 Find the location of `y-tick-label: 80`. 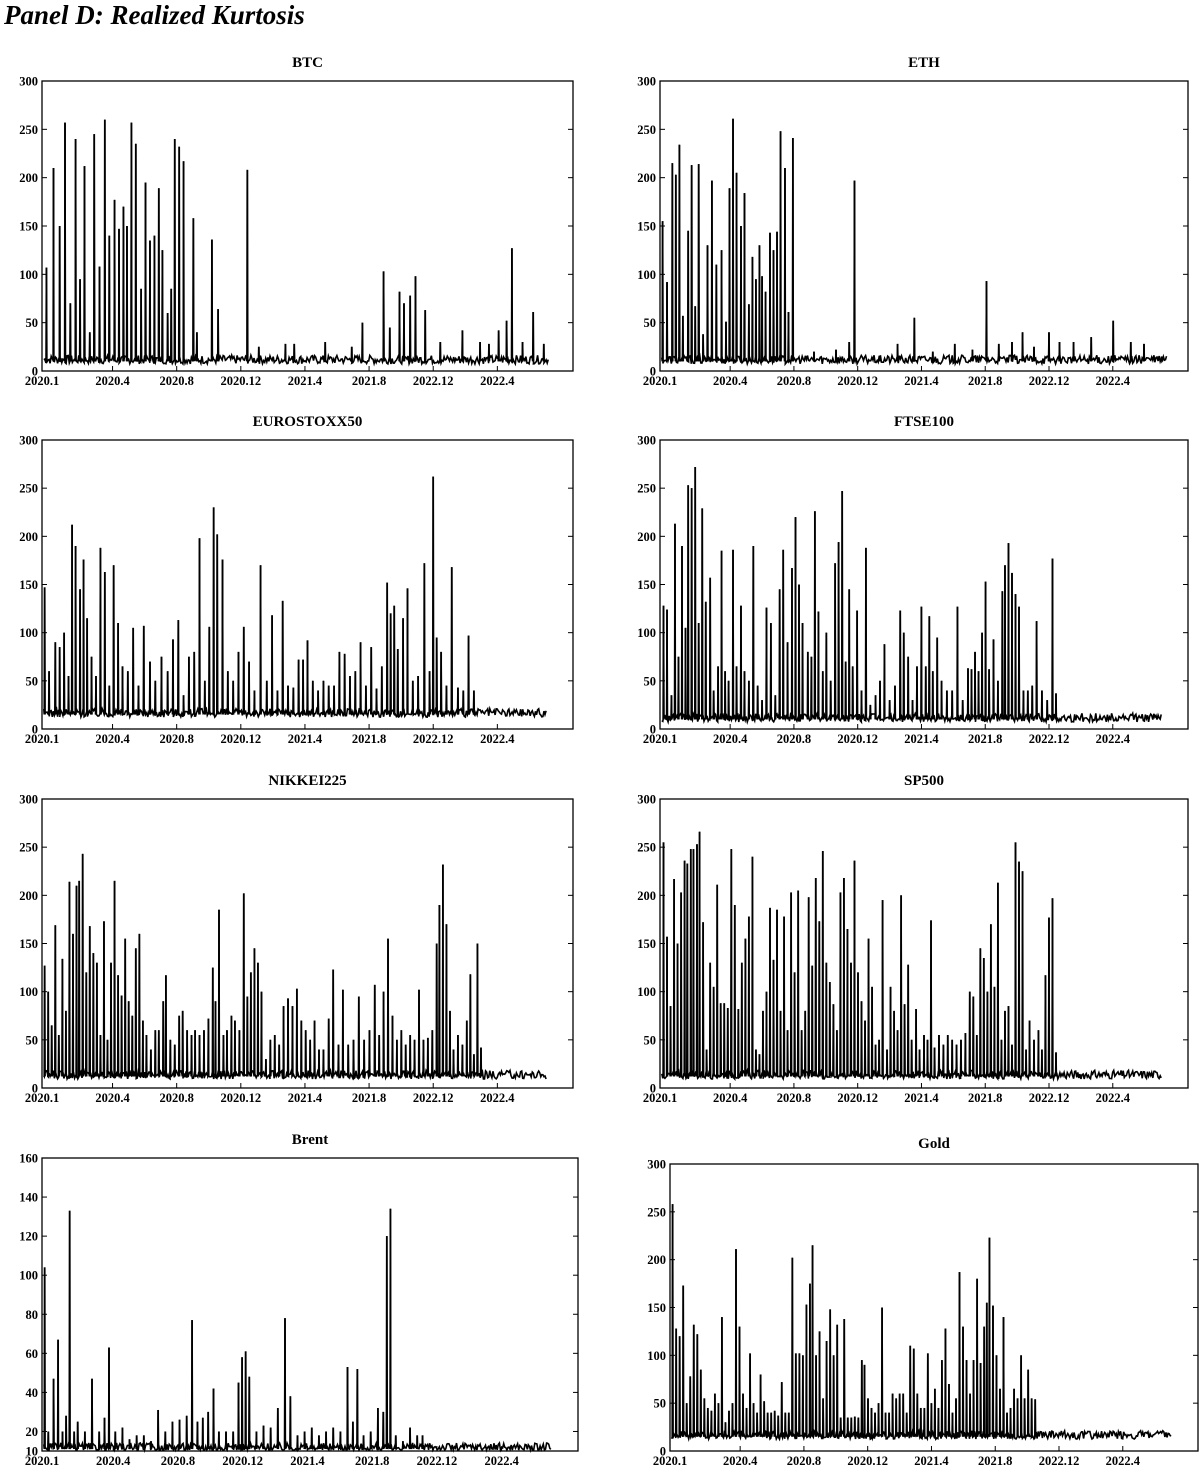

y-tick-label: 80 is located at coordinates (32, 1315).